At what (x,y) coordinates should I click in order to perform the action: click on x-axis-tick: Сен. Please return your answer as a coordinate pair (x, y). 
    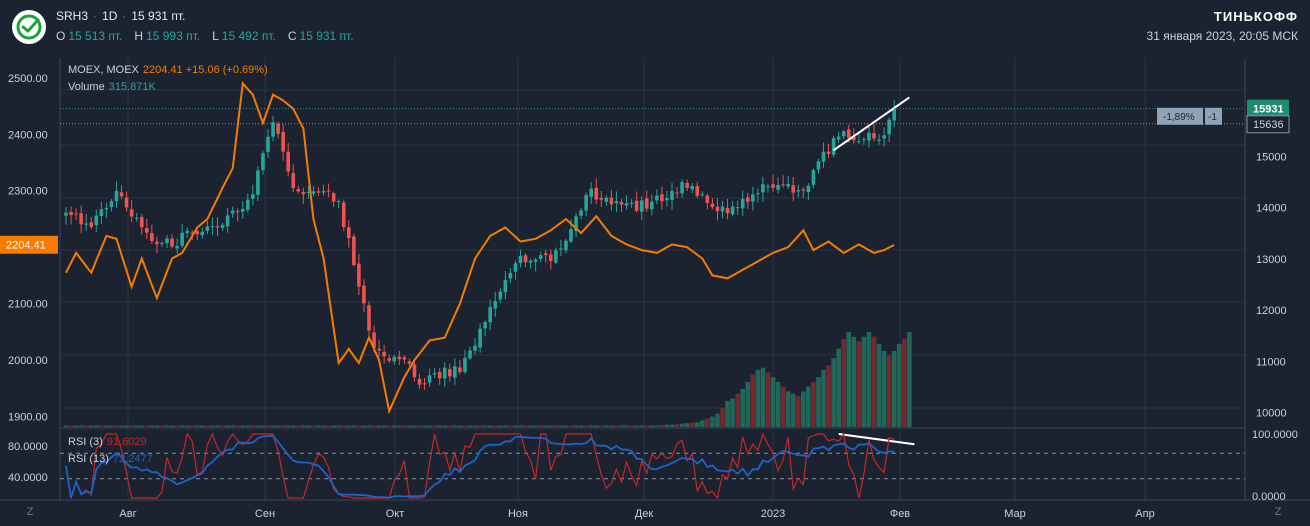
    Looking at the image, I should click on (265, 514).